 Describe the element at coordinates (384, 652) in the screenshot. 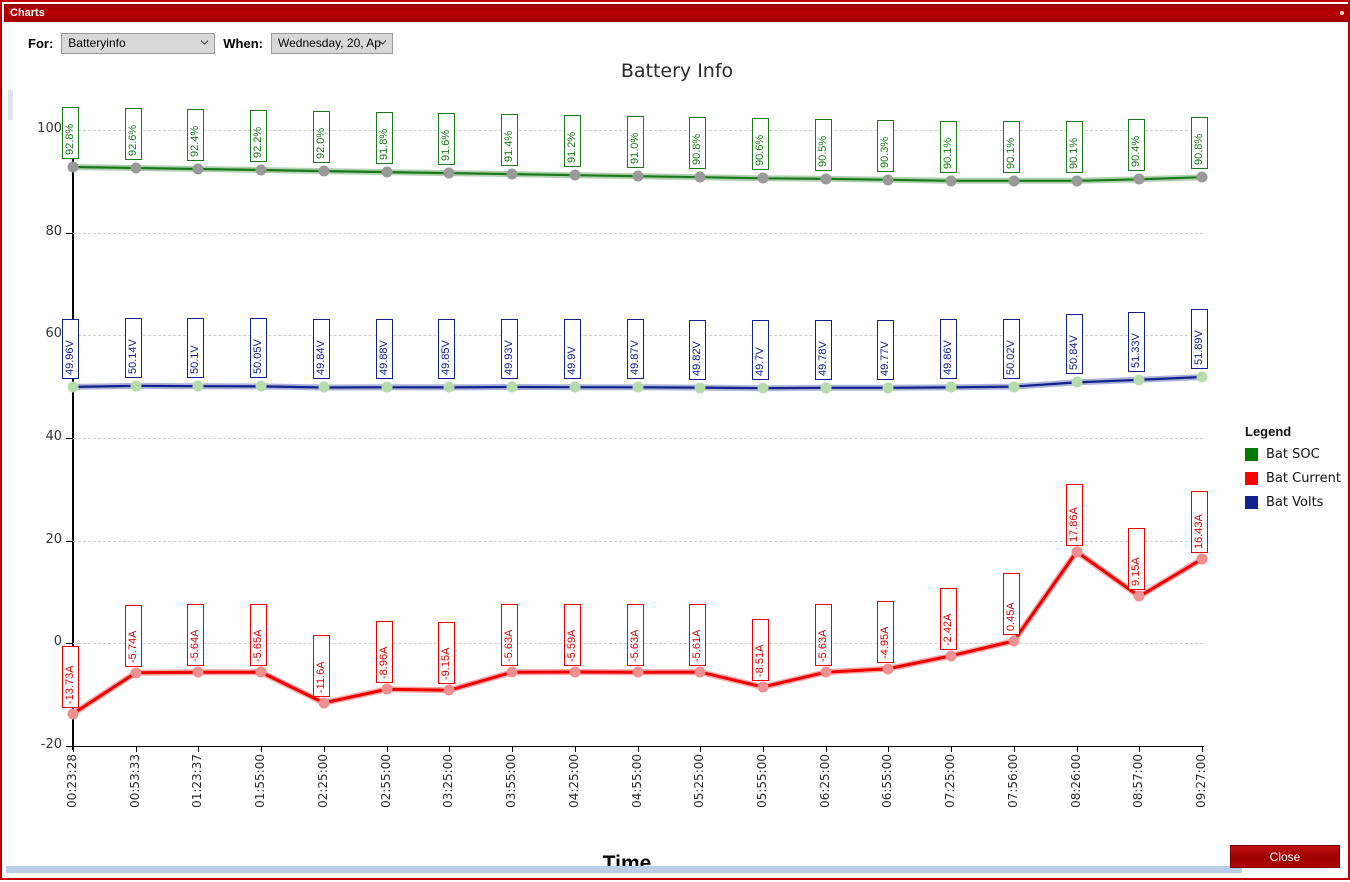

I see `data-value-callout: -8.96A` at that location.